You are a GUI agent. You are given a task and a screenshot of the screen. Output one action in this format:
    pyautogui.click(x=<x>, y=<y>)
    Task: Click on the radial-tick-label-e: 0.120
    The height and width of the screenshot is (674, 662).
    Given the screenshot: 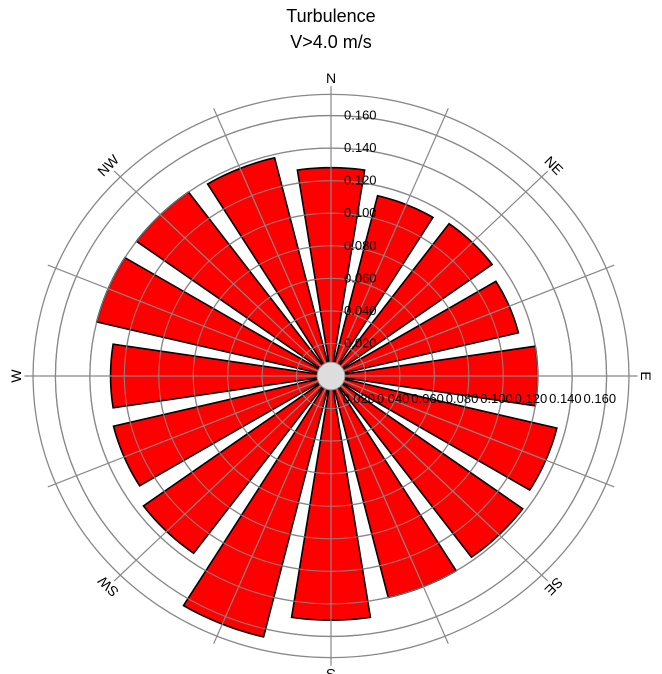 What is the action you would take?
    pyautogui.click(x=531, y=398)
    